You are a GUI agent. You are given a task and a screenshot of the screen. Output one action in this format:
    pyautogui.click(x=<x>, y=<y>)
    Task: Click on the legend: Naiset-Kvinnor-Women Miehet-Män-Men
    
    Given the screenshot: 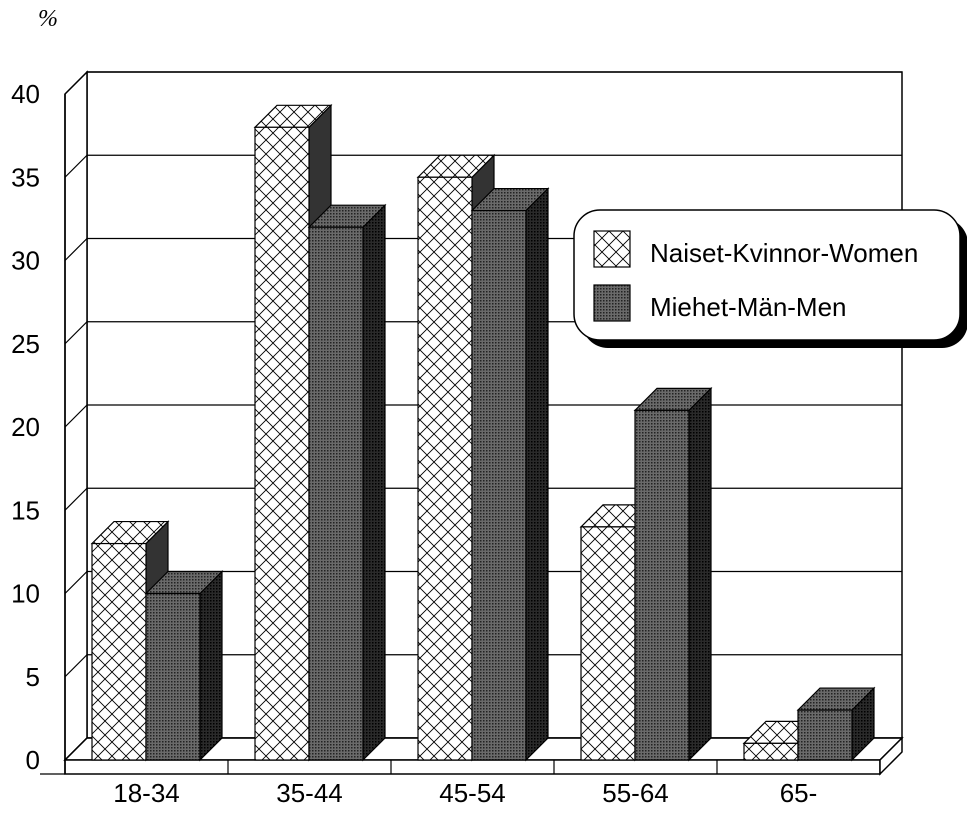 What is the action you would take?
    pyautogui.click(x=770, y=278)
    